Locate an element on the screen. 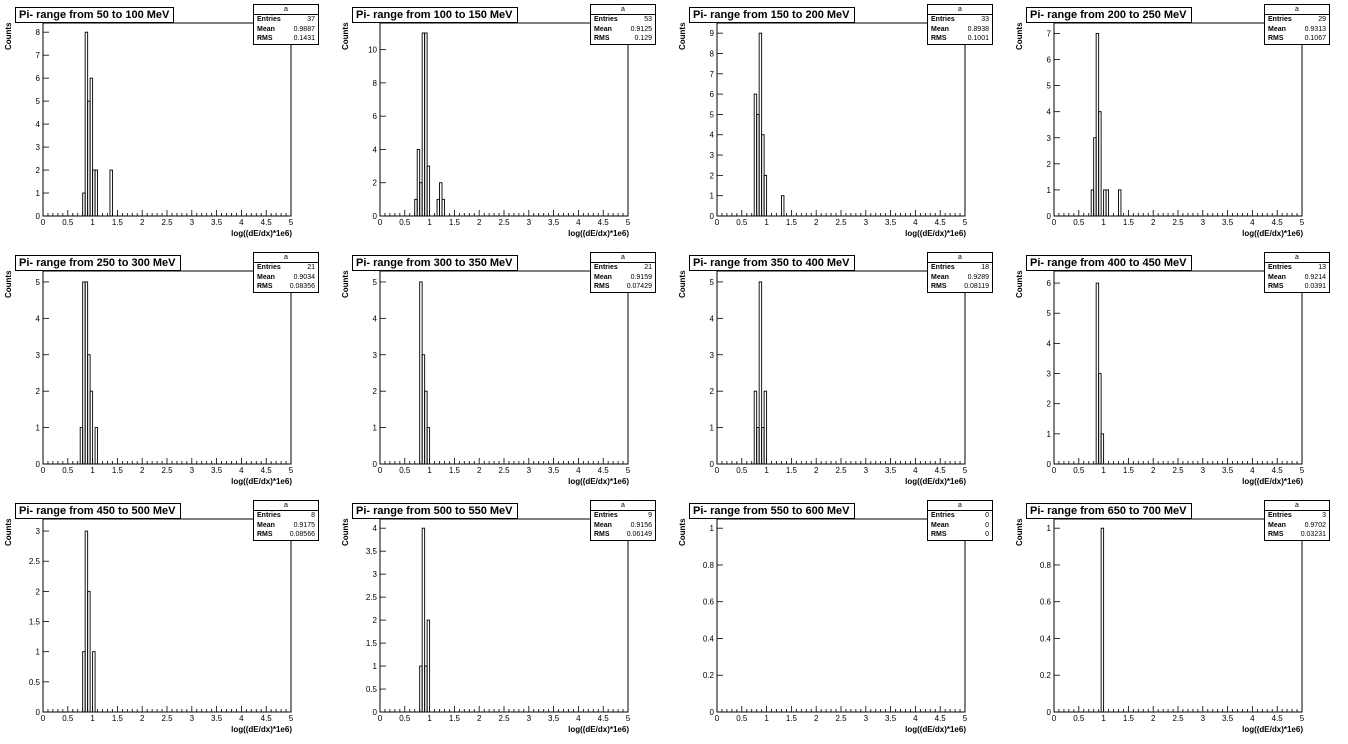  y-tick-label: 3 is located at coordinates (712, 155).